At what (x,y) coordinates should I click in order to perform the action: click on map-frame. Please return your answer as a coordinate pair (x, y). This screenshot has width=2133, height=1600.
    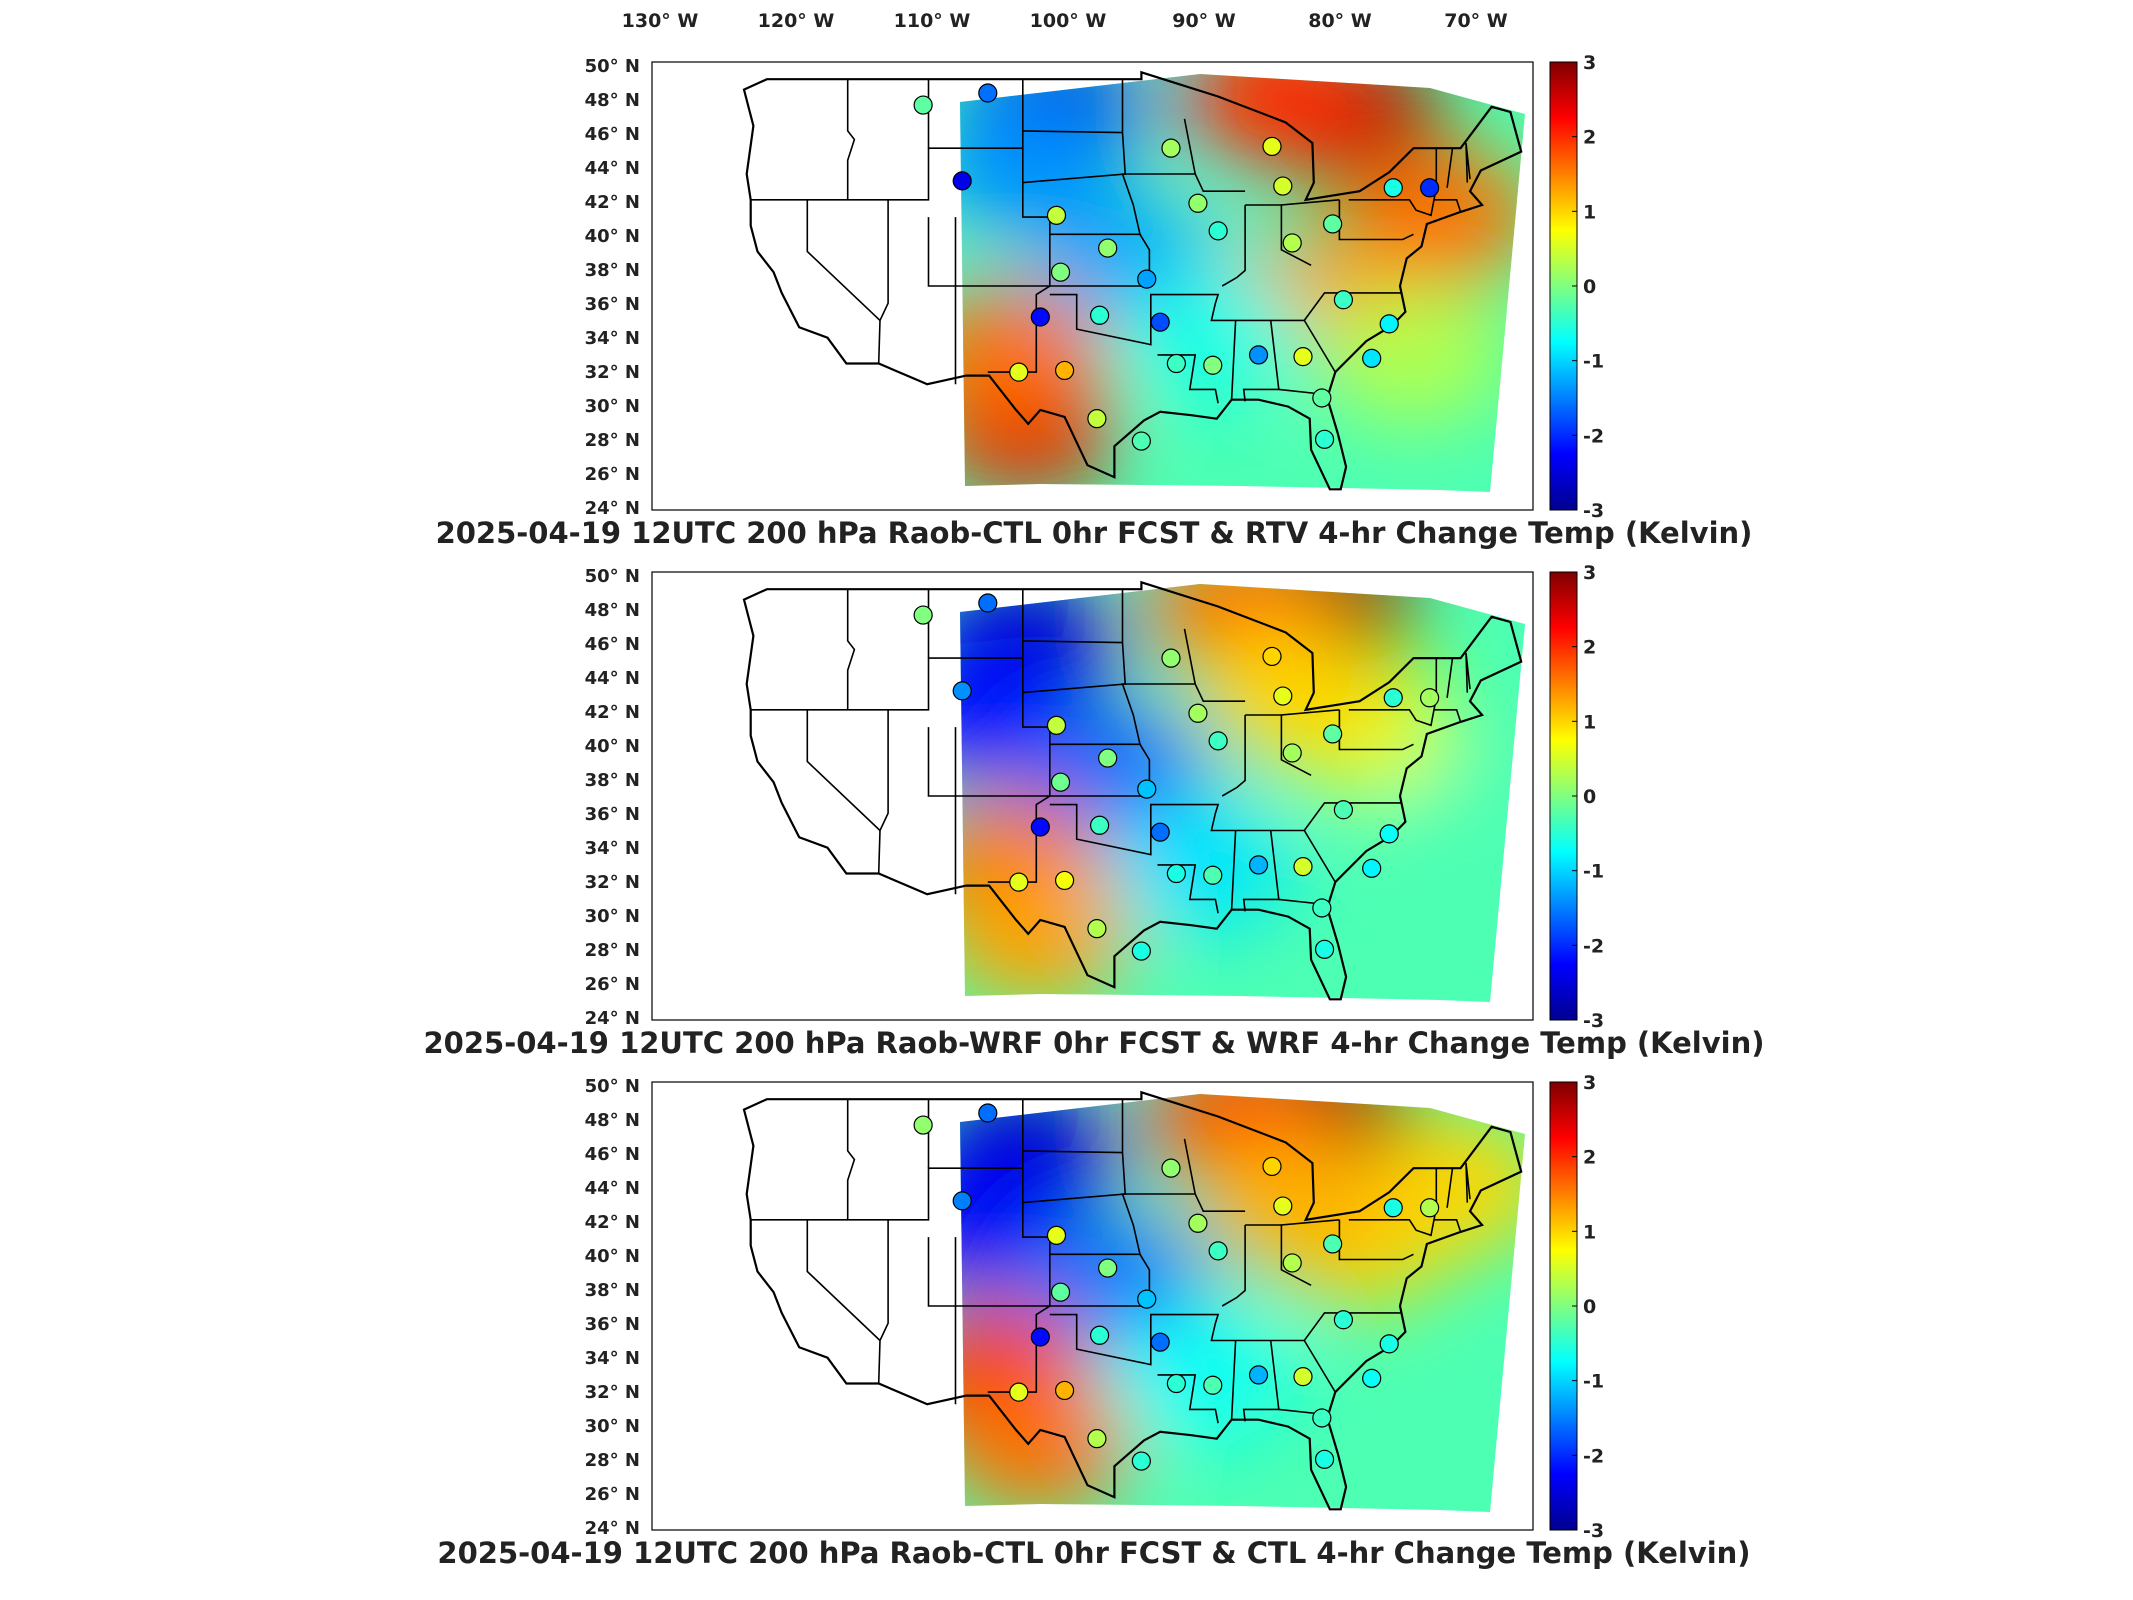
    Looking at the image, I should click on (1092, 1306).